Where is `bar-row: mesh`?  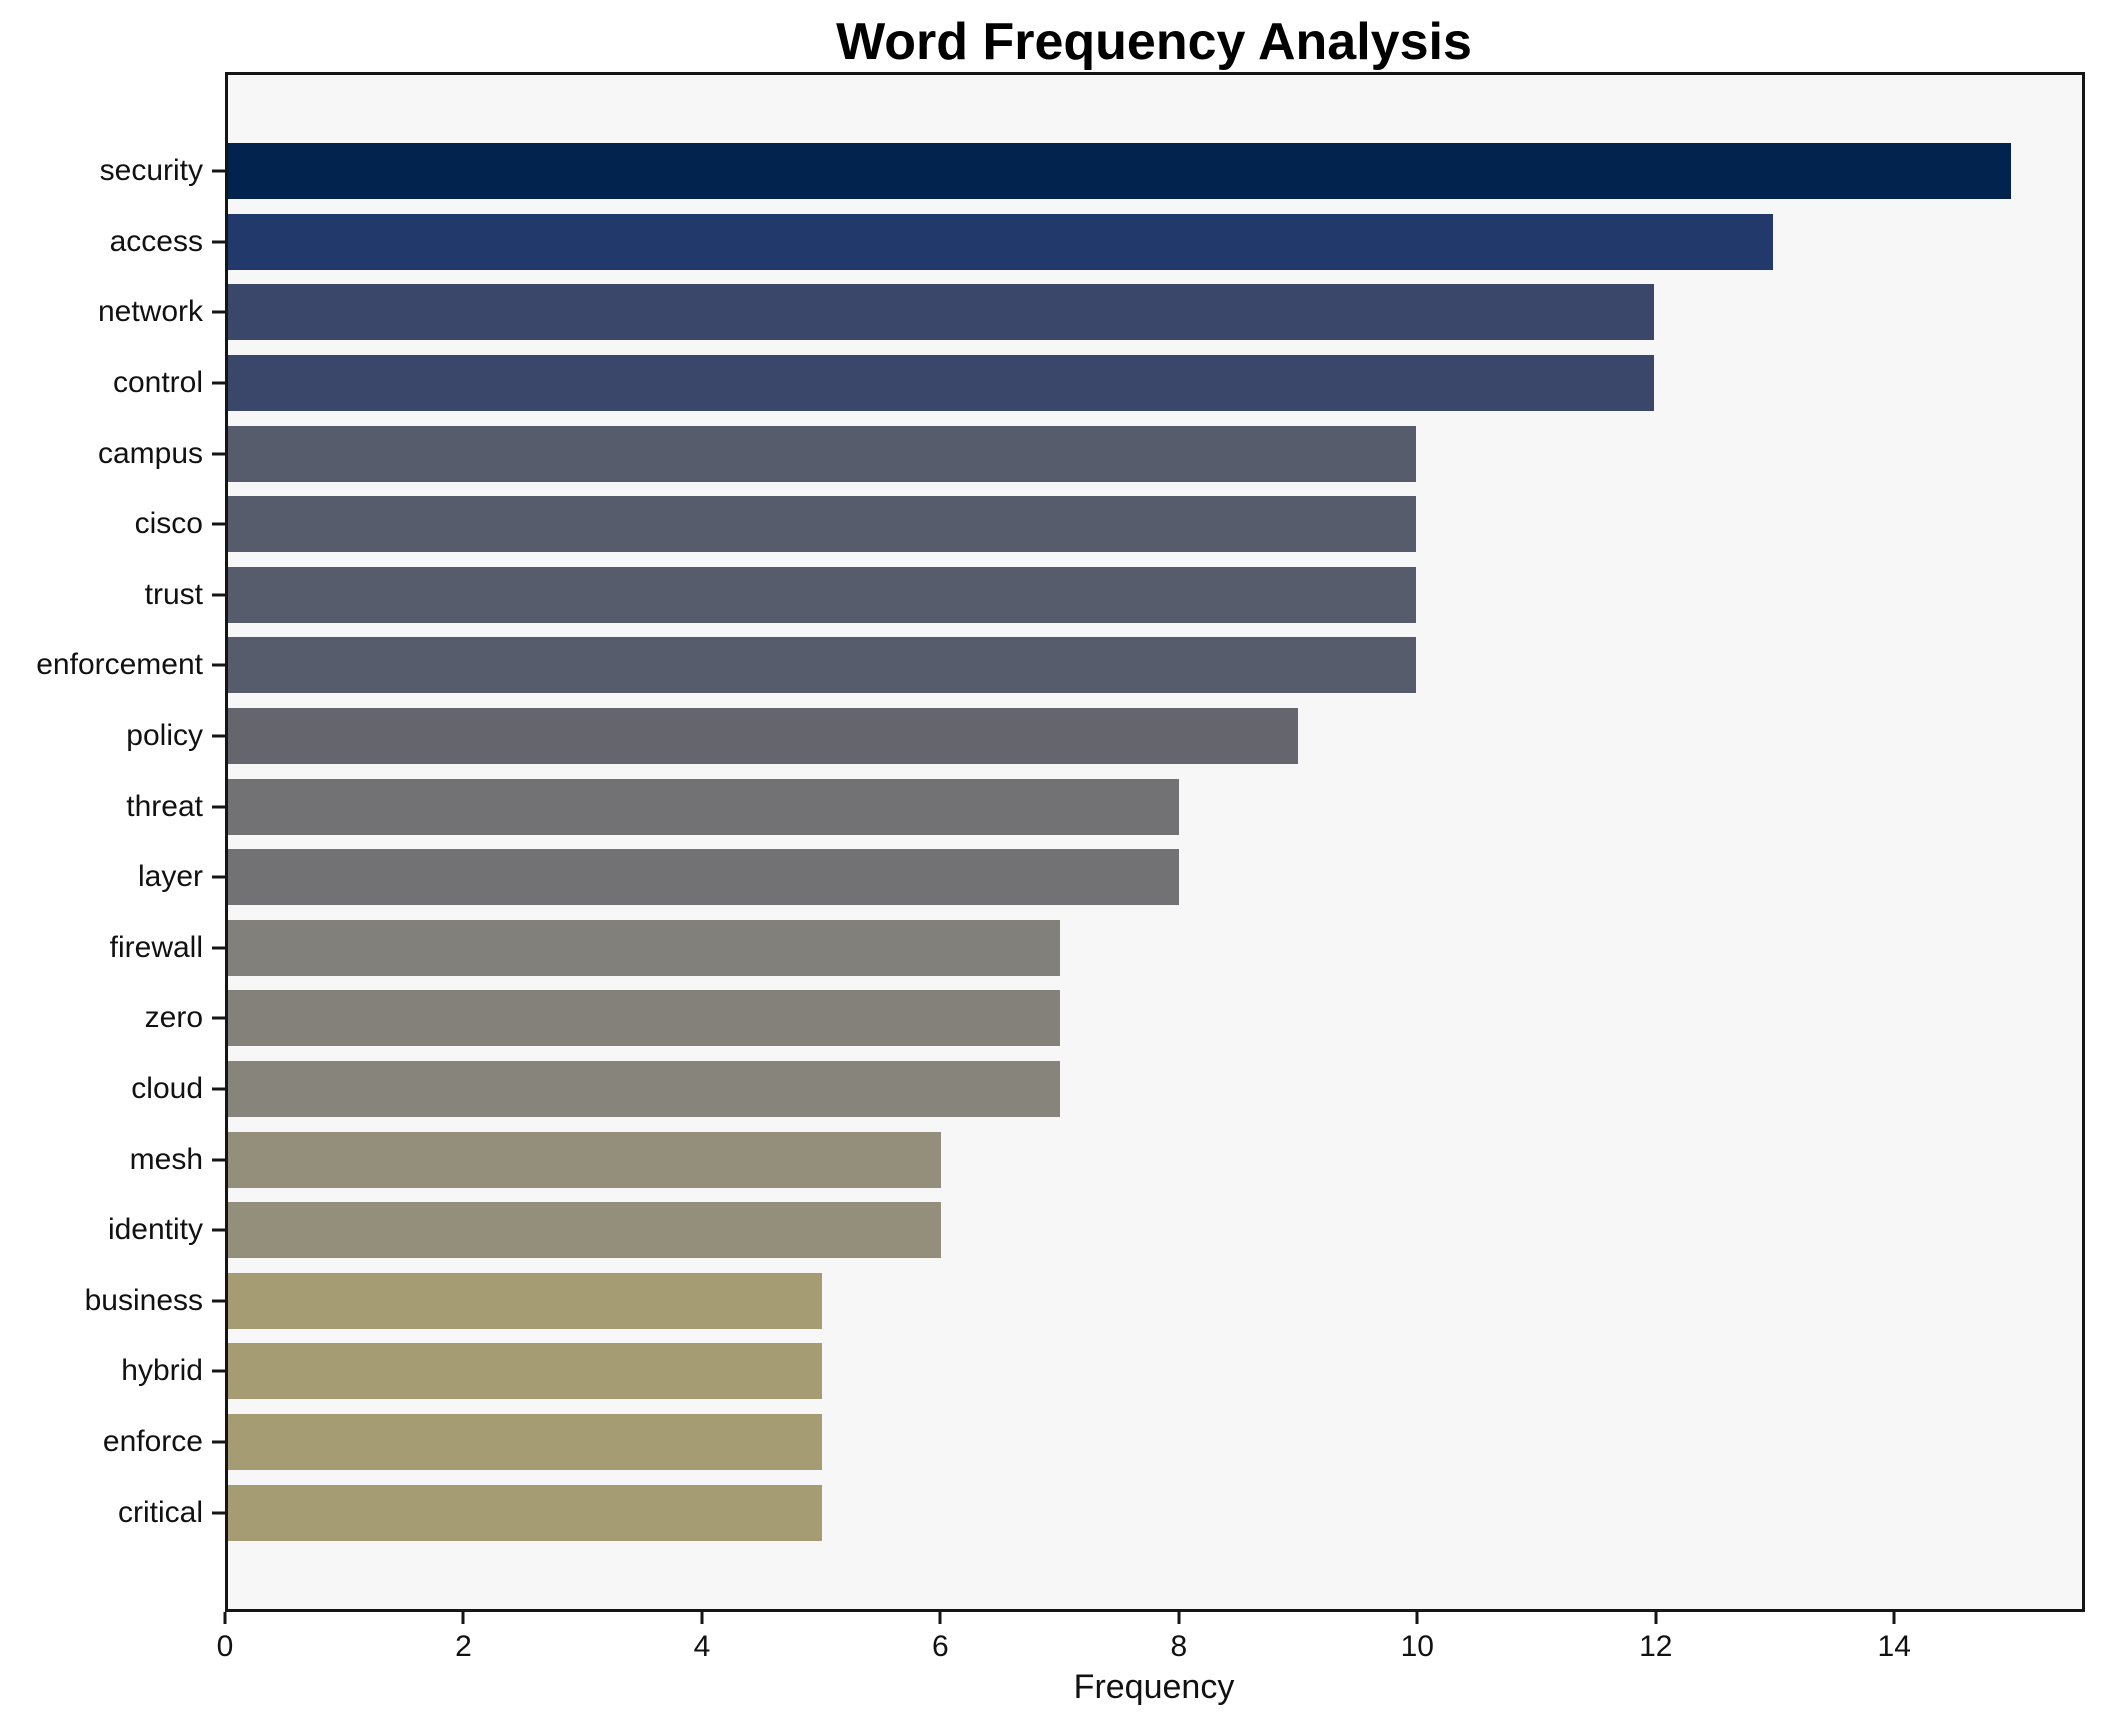 bar-row: mesh is located at coordinates (1106, 1159).